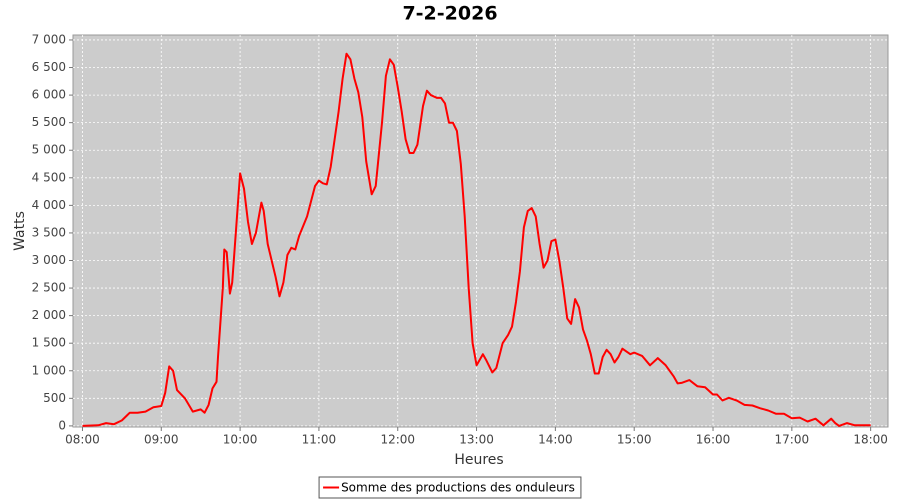  Describe the element at coordinates (82, 440) in the screenshot. I see `x-tick-label: 08:00` at that location.